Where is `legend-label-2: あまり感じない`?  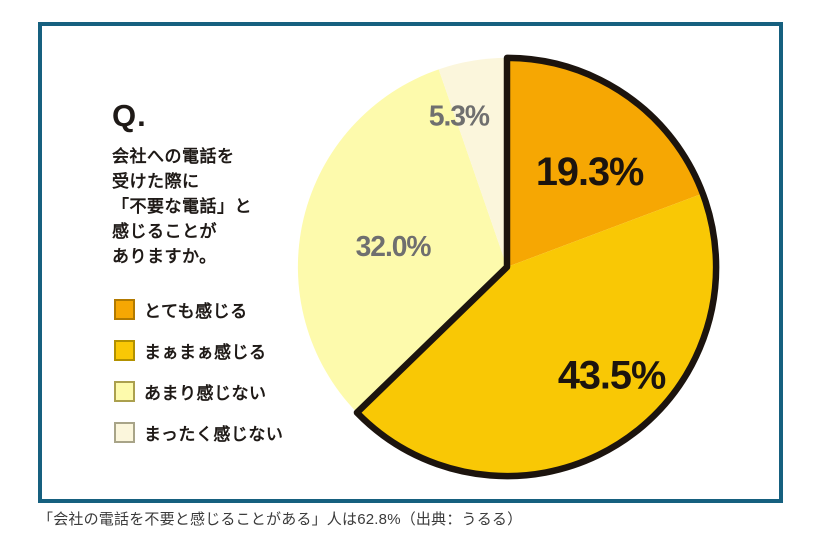
legend-label-2: あまり感じない is located at coordinates (205, 393).